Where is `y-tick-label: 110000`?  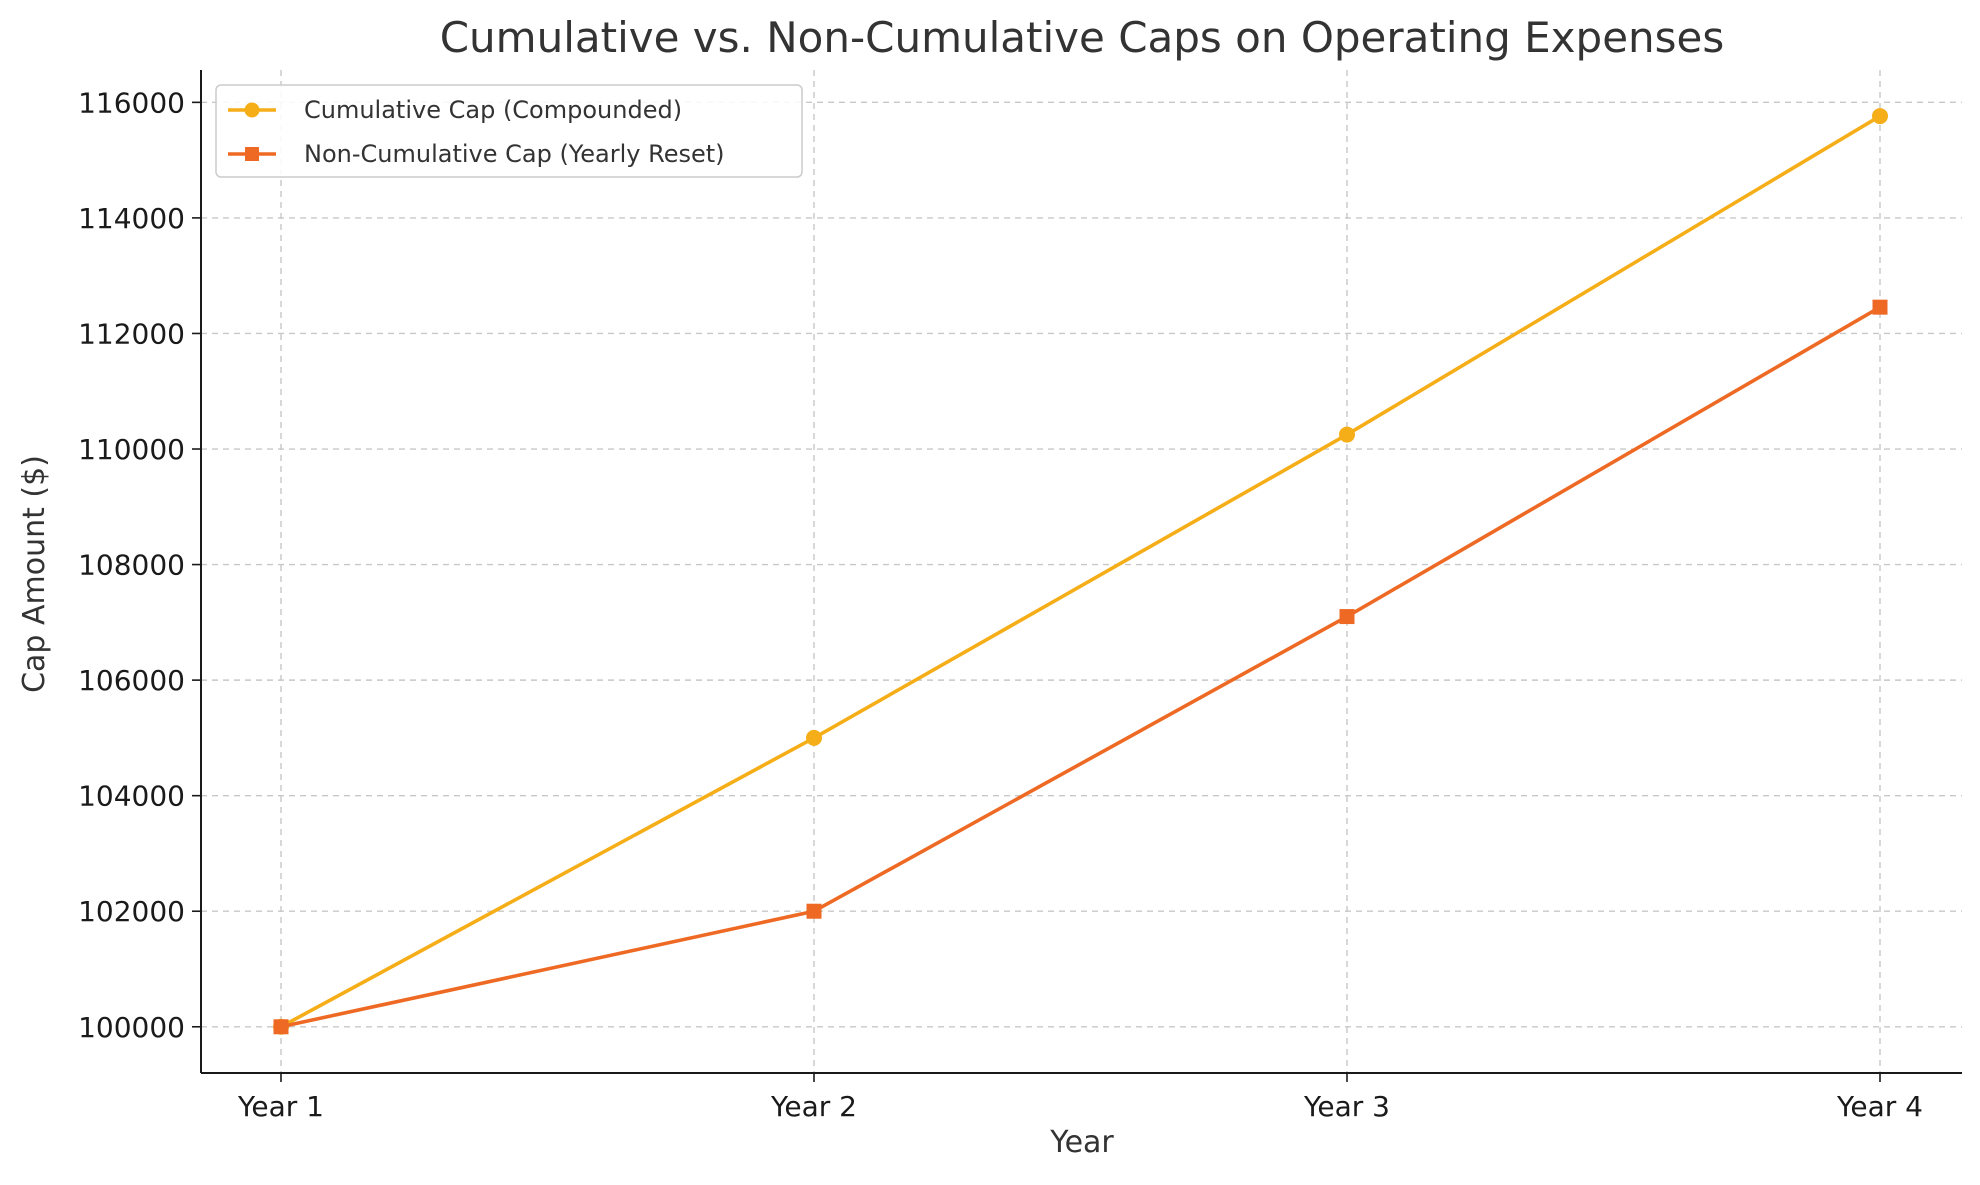 y-tick-label: 110000 is located at coordinates (131, 449).